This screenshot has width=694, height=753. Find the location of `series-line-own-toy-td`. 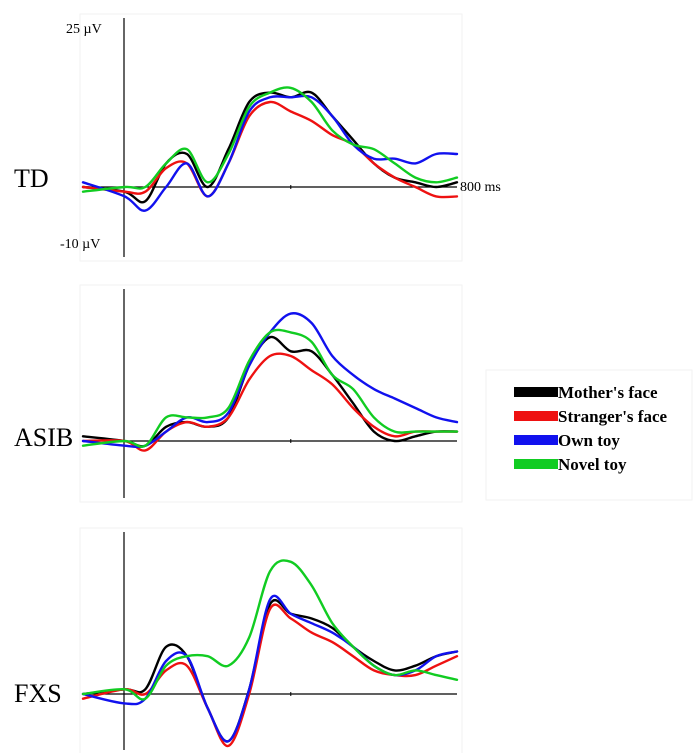

series-line-own-toy-td is located at coordinates (270, 153).